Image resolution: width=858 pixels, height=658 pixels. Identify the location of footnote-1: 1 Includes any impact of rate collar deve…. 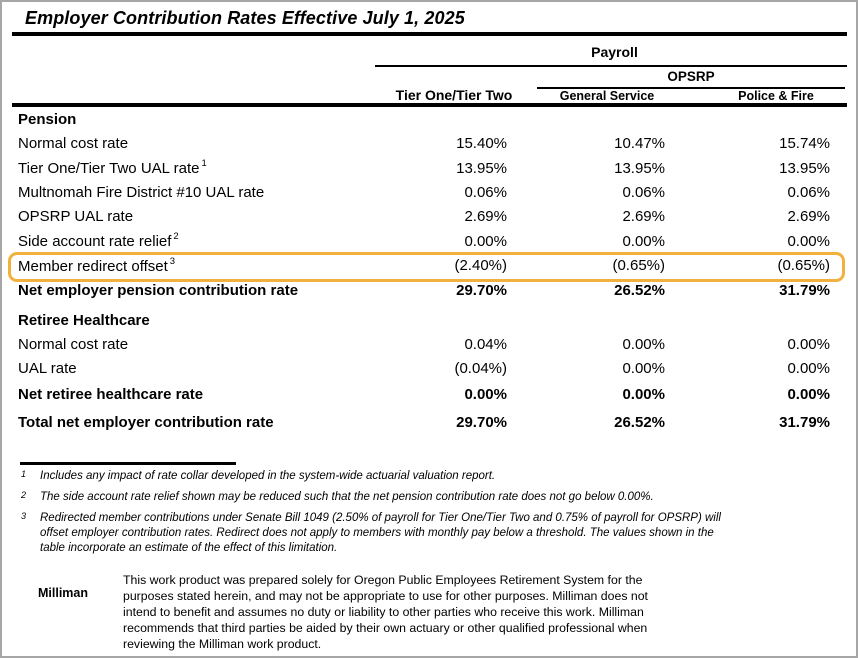
(370, 476).